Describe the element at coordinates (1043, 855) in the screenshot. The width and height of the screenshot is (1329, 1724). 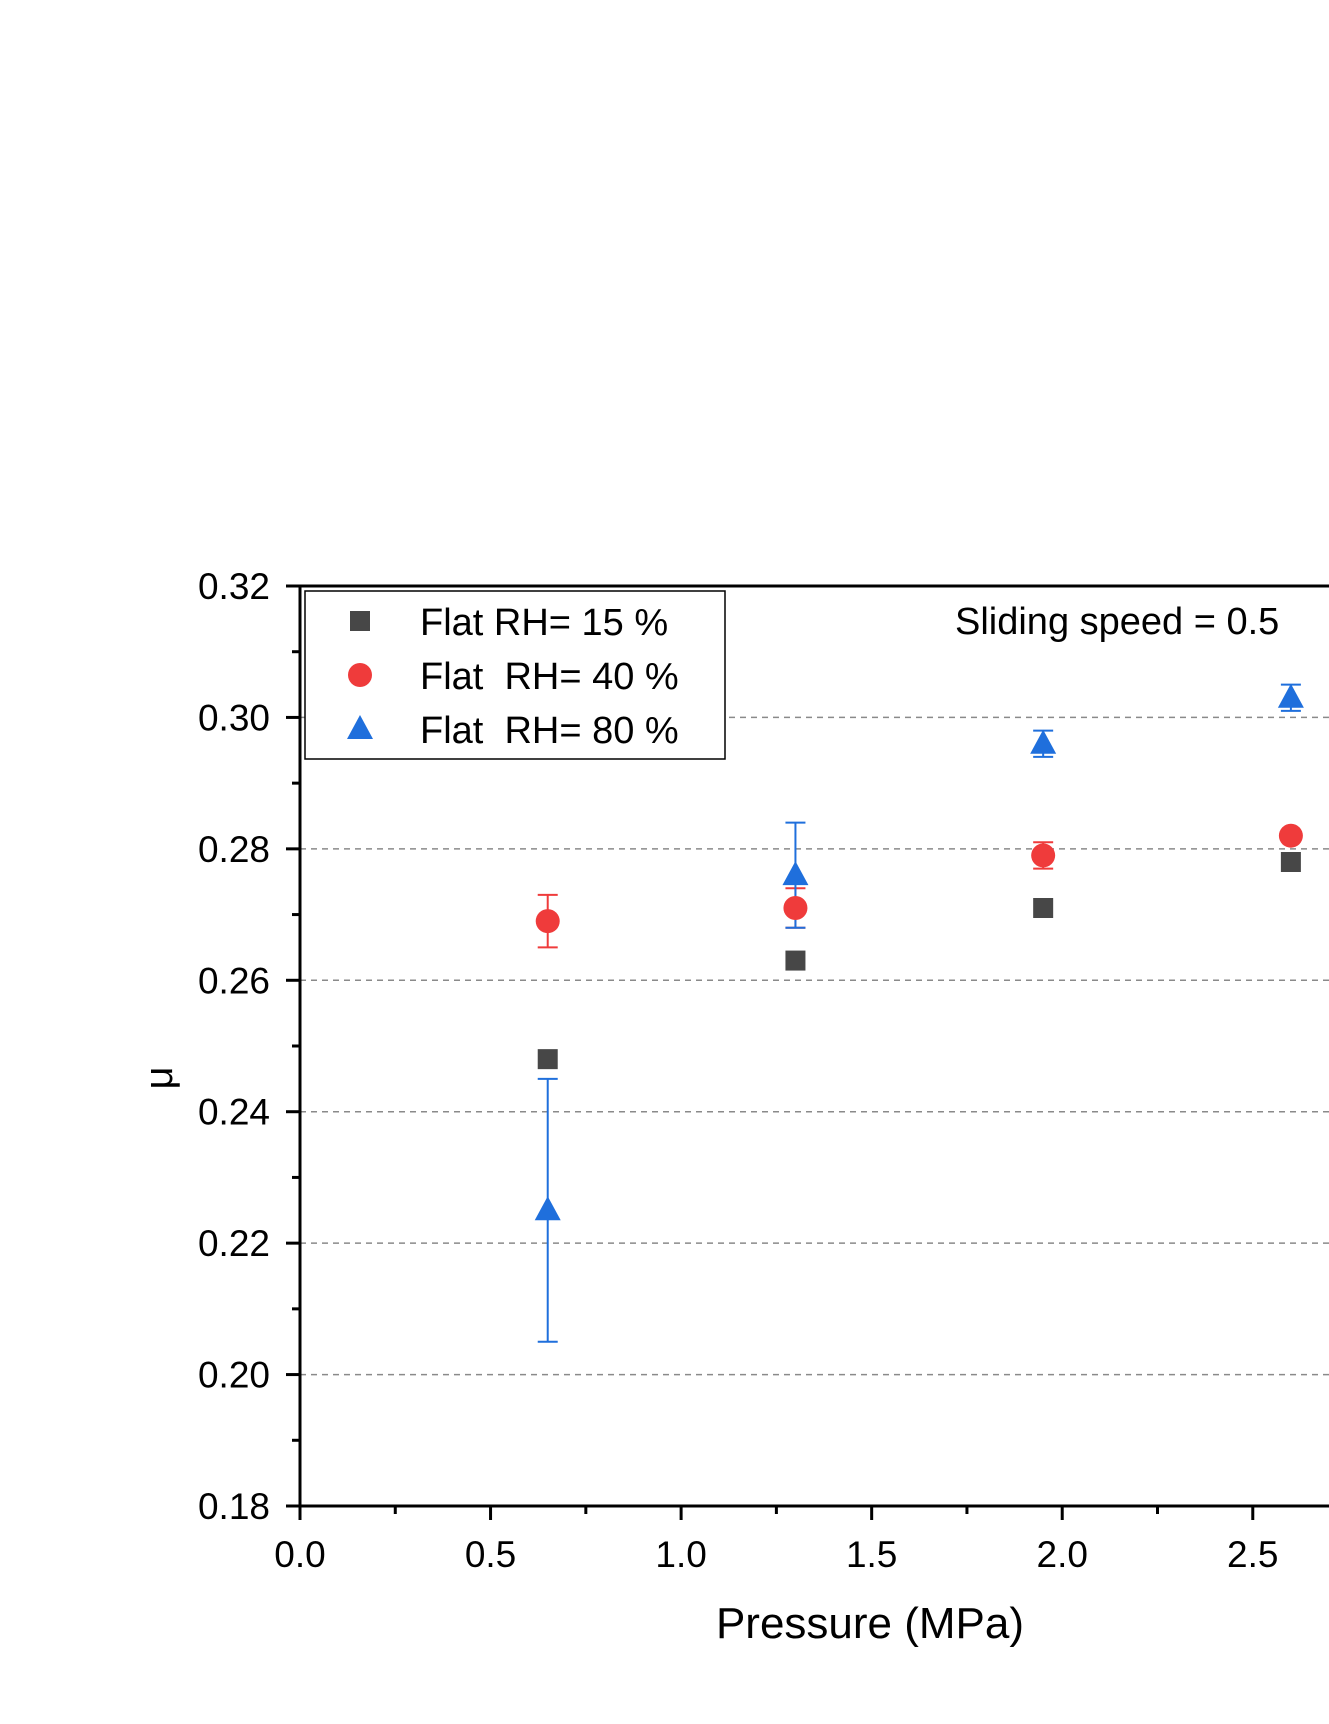
I see `data-point-series1-point2` at that location.